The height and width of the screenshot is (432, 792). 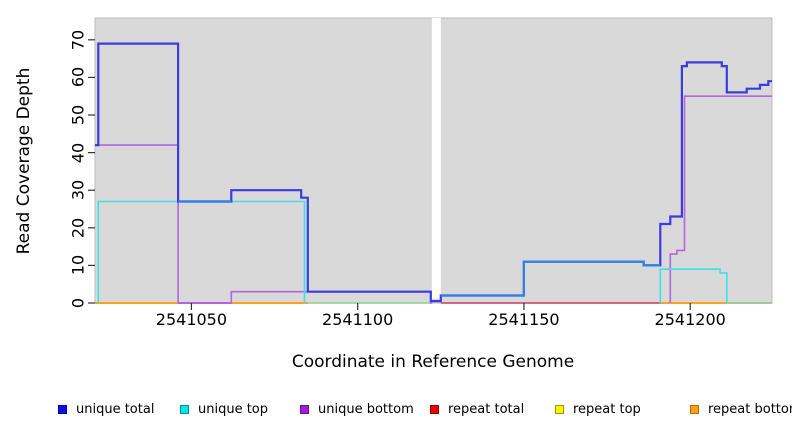 I want to click on legend-item-repeat-total: repeat total, so click(x=477, y=409).